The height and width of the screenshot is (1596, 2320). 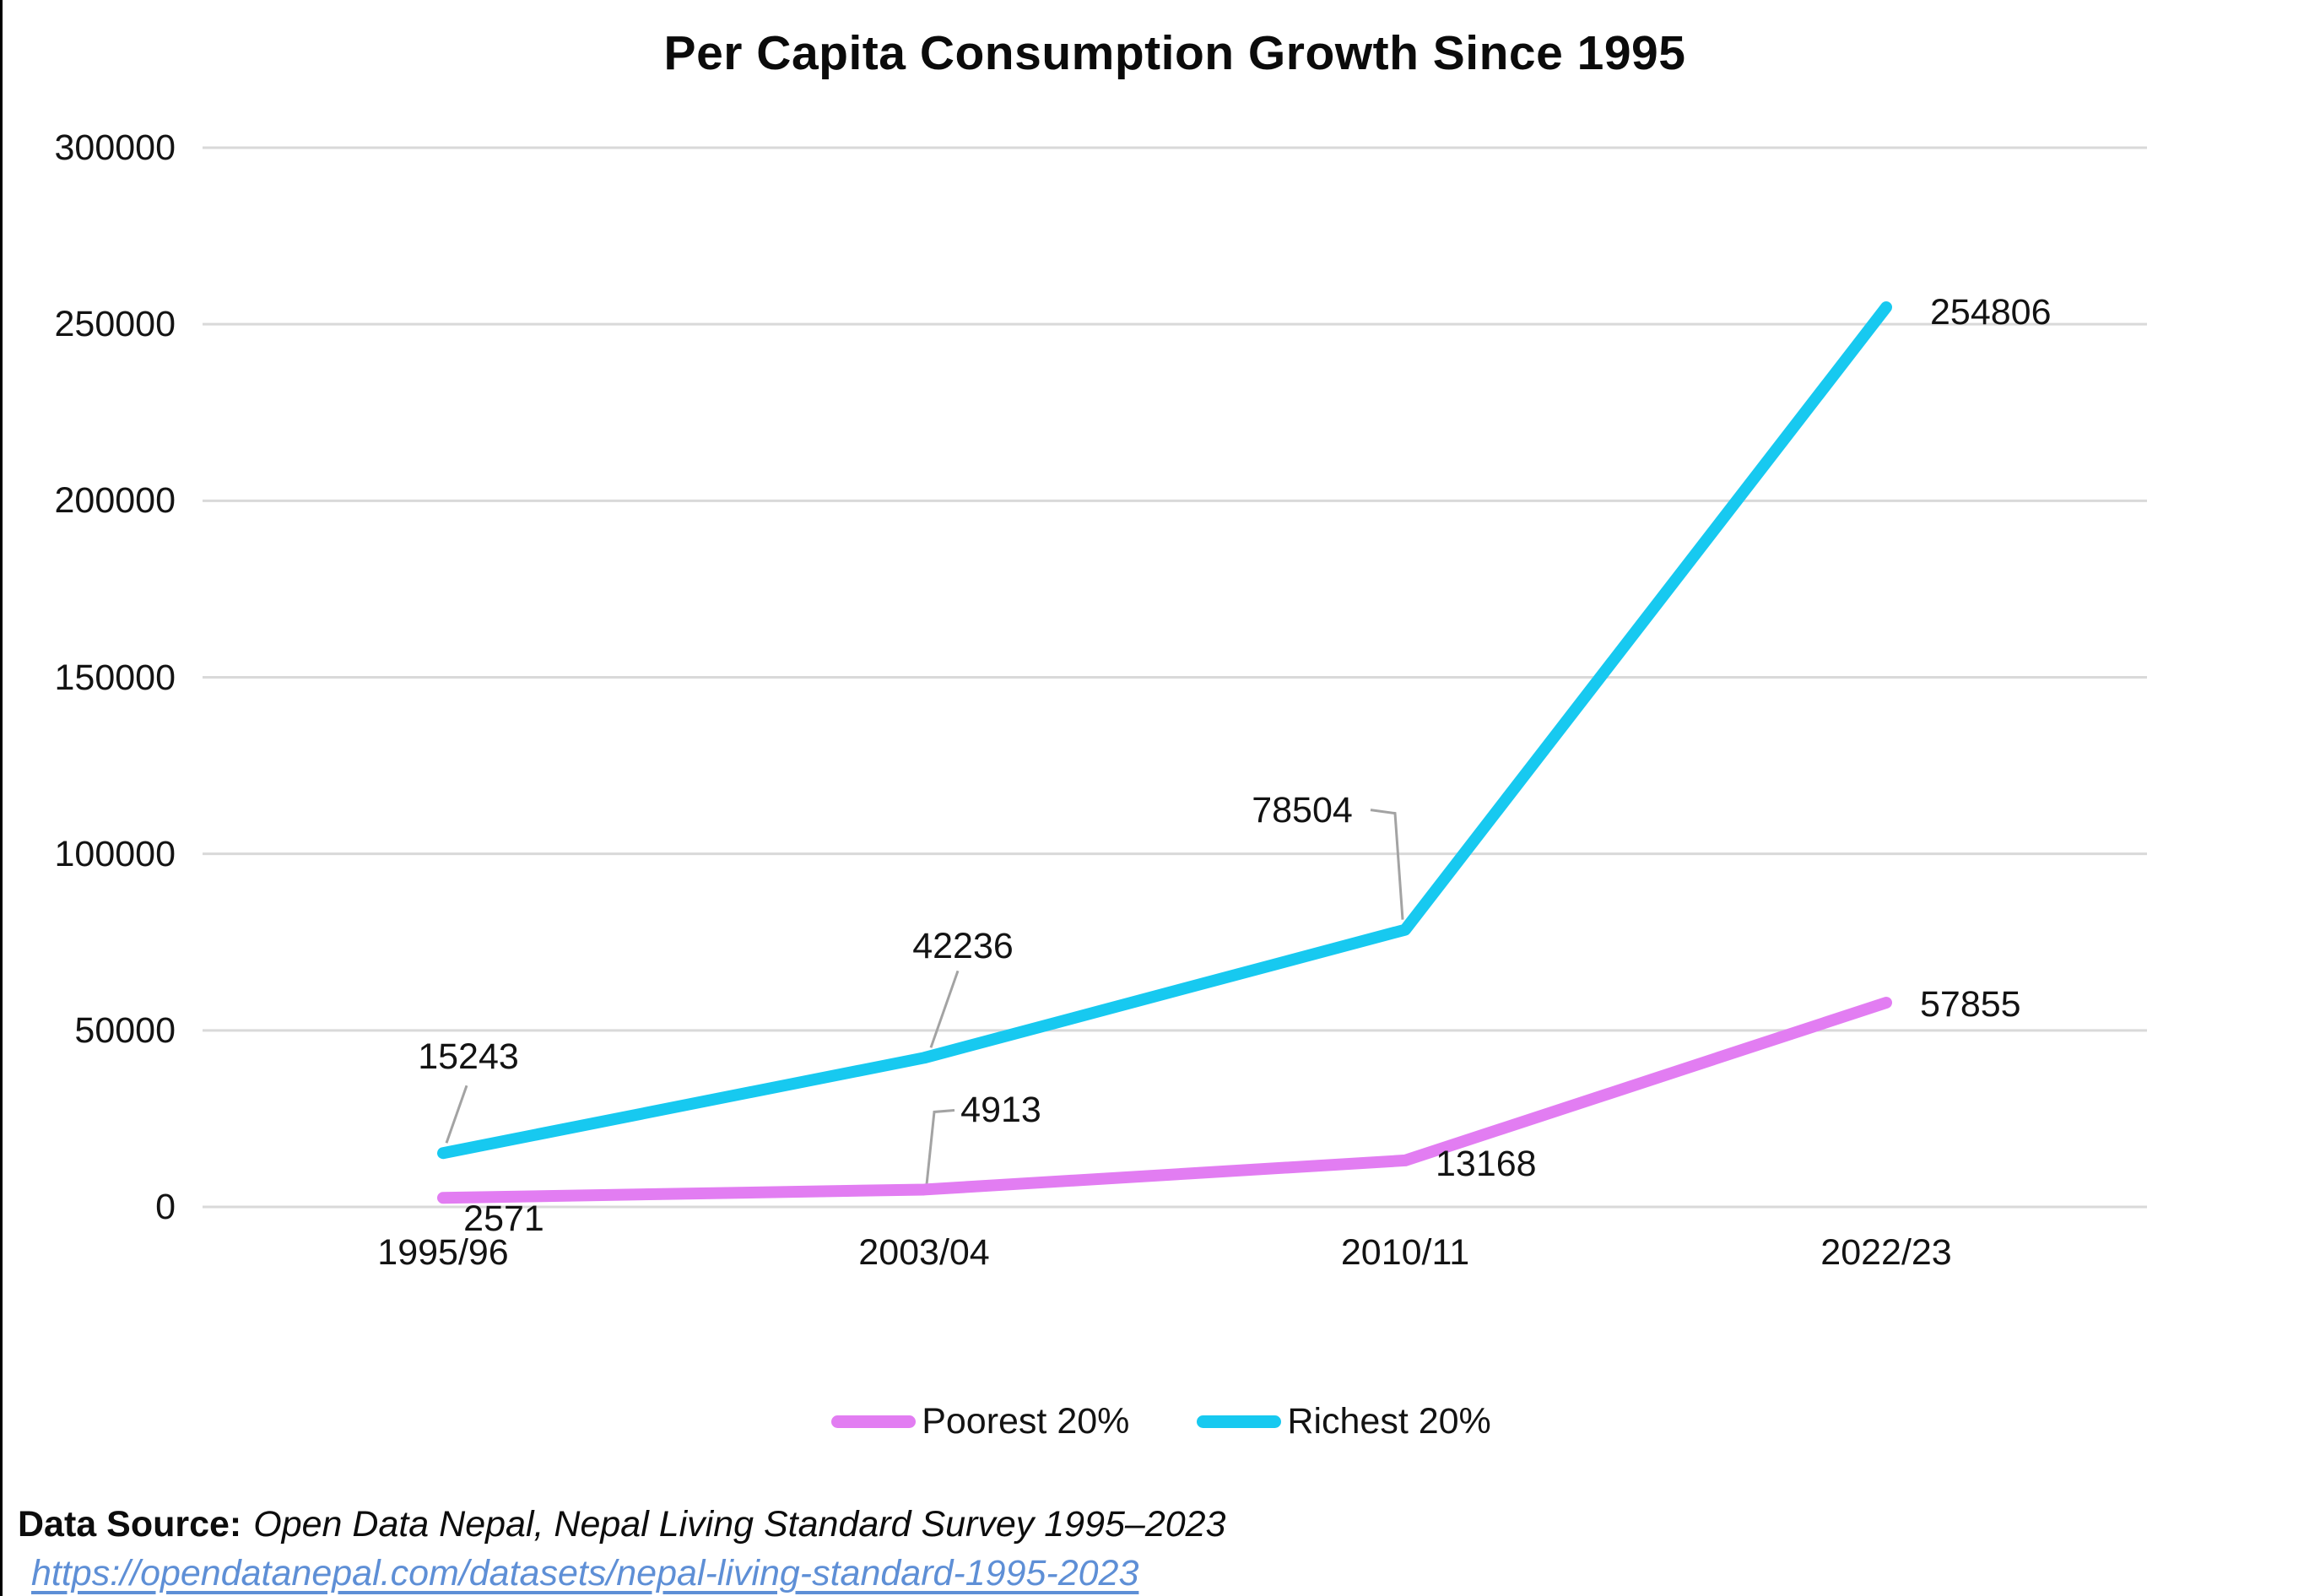 What do you see at coordinates (1486, 1163) in the screenshot?
I see `data-label: 13168` at bounding box center [1486, 1163].